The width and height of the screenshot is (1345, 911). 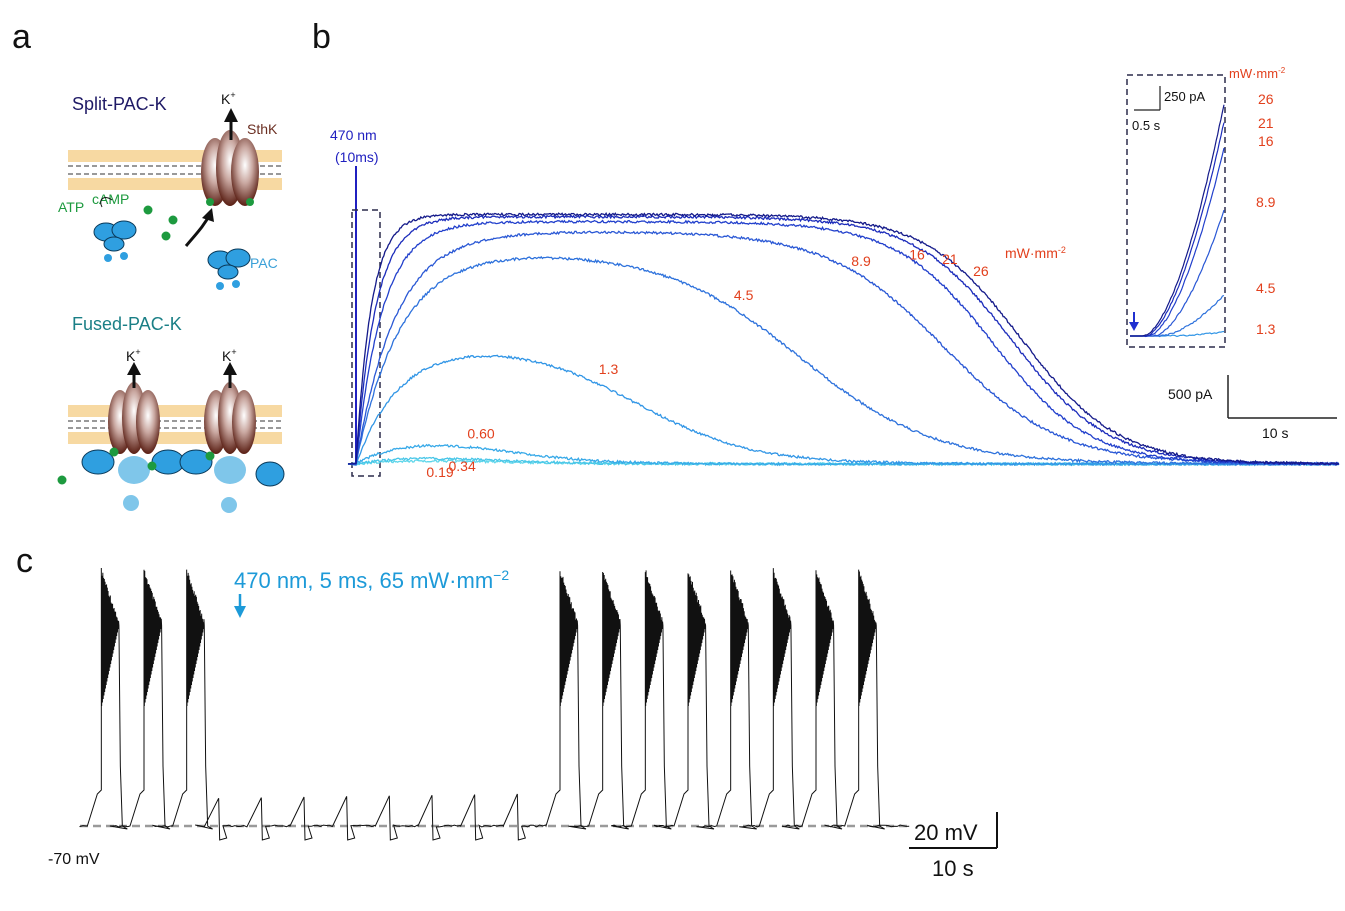 I want to click on stim-arrow-icon, so click(x=240, y=606).